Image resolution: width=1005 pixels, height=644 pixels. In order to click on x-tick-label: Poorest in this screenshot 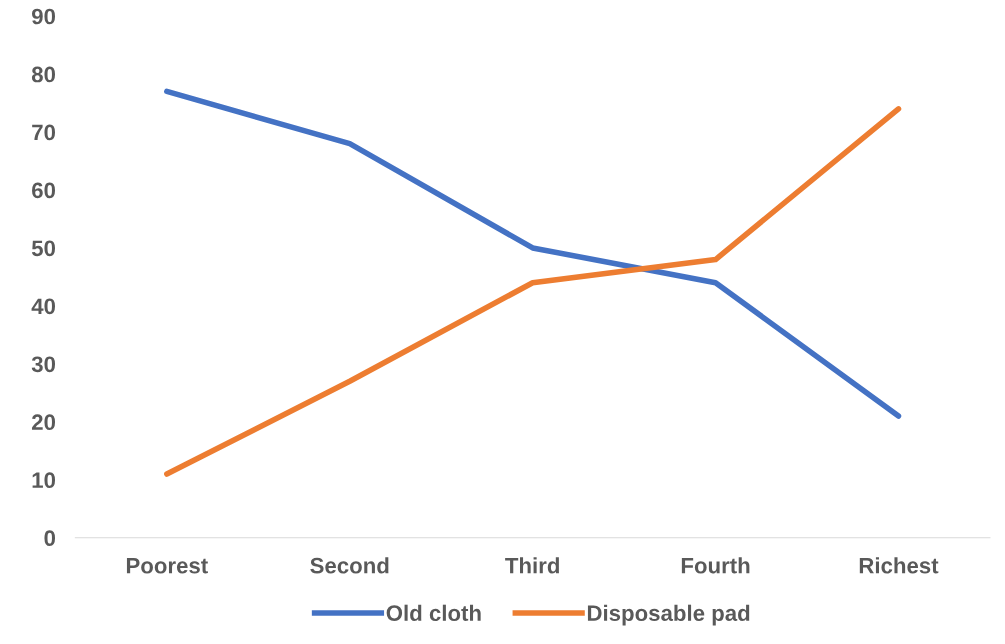, I will do `click(167, 566)`.